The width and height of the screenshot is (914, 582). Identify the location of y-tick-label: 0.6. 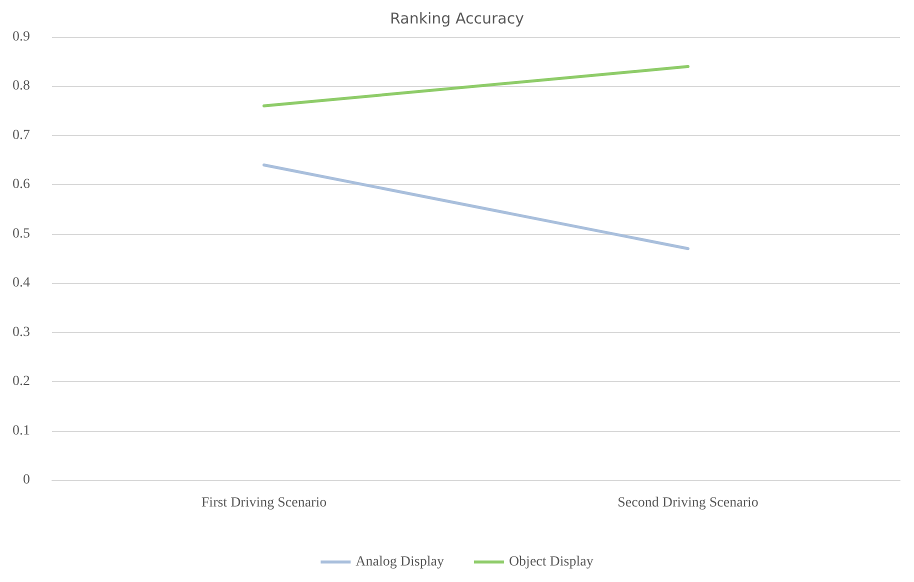
(21, 184).